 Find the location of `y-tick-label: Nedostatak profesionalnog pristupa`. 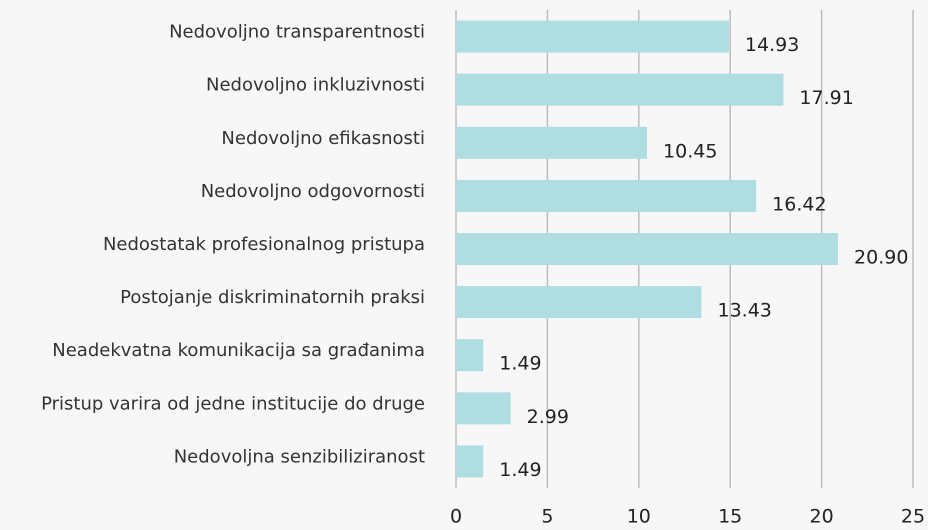

y-tick-label: Nedostatak profesionalnog pristupa is located at coordinates (264, 244).